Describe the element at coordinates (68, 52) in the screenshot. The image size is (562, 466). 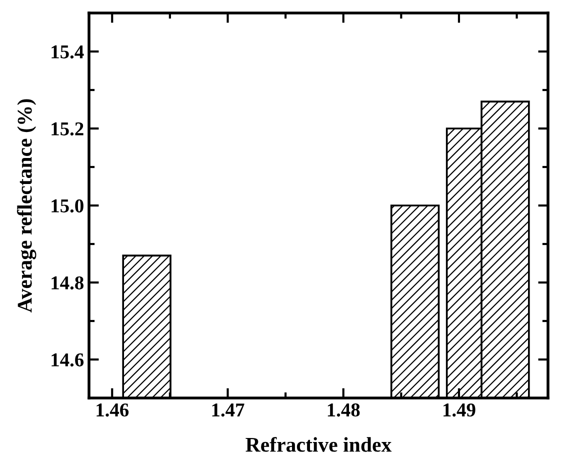
I see `y-tick-label: 15.4` at that location.